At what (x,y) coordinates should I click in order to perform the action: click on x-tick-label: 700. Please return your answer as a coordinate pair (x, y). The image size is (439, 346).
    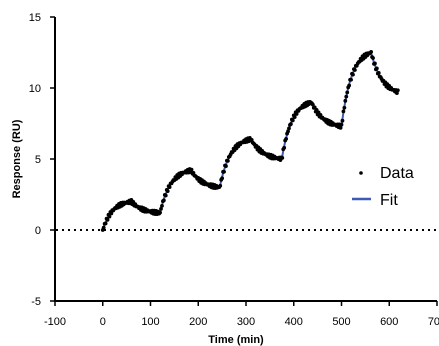
    Looking at the image, I should click on (433, 322).